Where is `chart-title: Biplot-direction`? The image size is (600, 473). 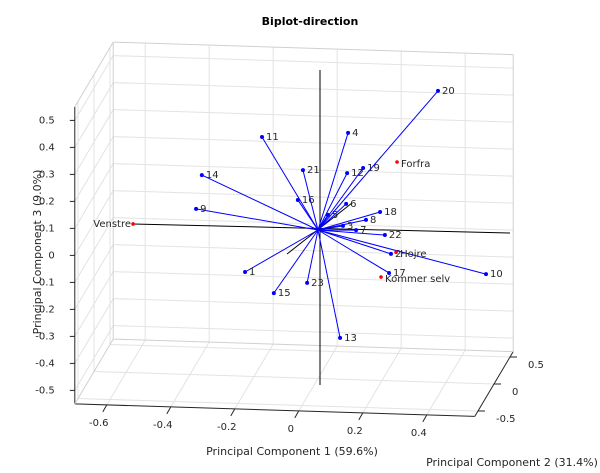
chart-title: Biplot-direction is located at coordinates (310, 21).